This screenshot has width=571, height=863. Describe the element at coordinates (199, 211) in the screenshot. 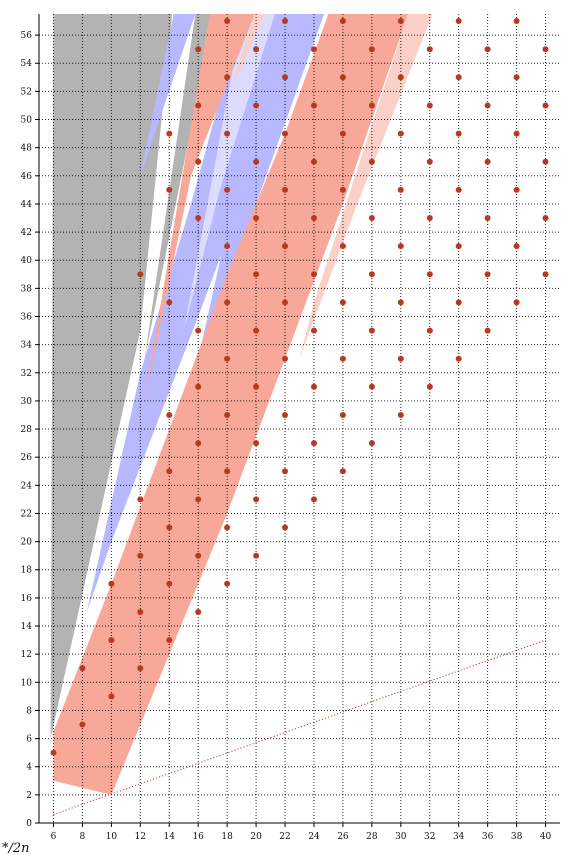

I see `red-wedge-upper` at that location.